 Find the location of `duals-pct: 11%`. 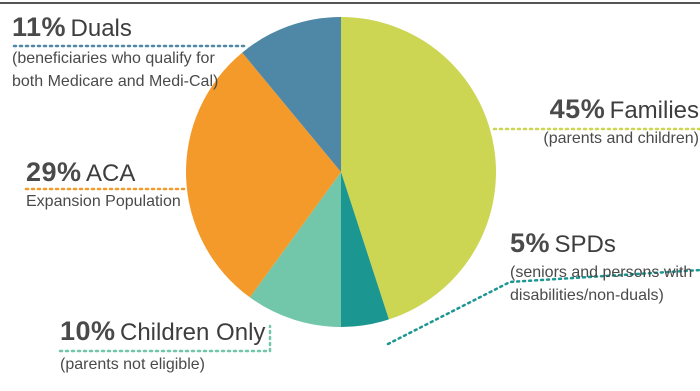

duals-pct: 11% is located at coordinates (39, 27).